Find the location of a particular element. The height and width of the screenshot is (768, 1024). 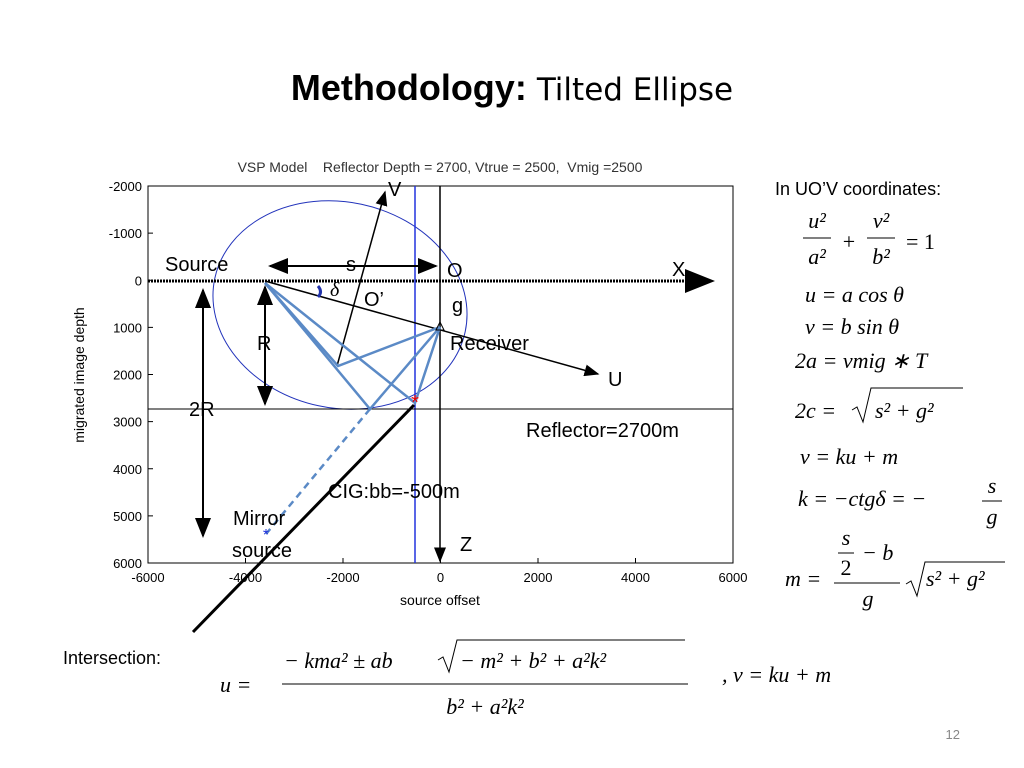

intersection-marker: * is located at coordinates (415, 403).